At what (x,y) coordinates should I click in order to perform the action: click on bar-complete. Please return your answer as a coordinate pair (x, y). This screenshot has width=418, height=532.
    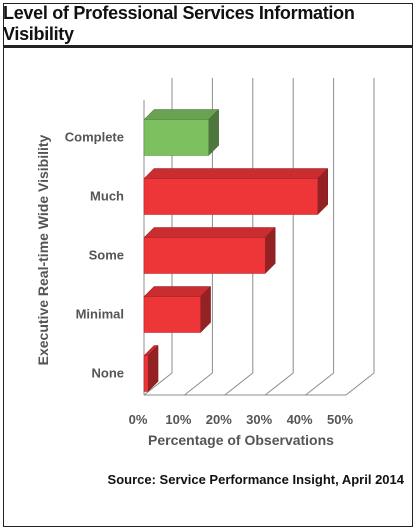
    Looking at the image, I should click on (181, 132).